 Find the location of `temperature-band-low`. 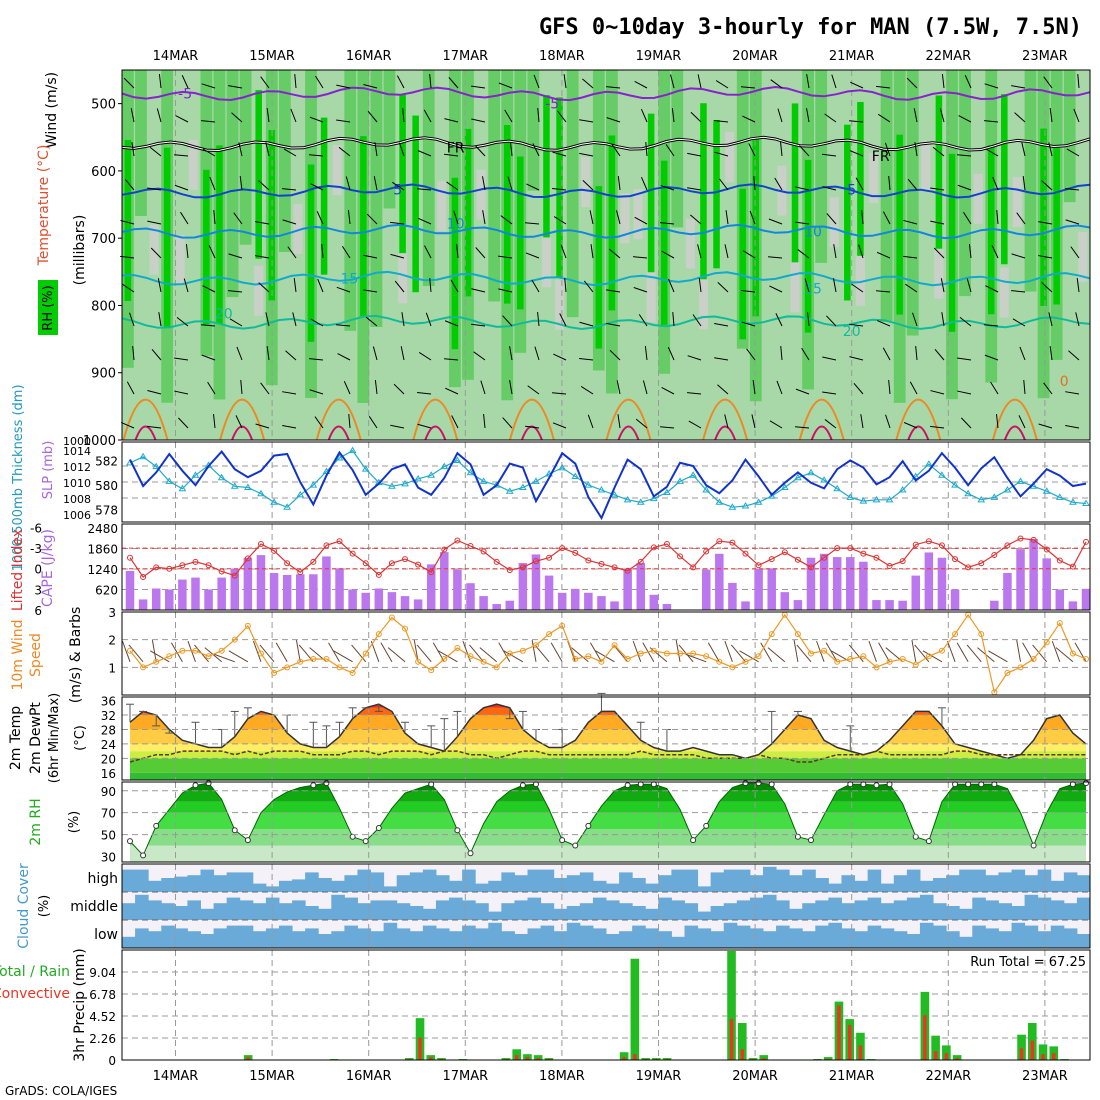

temperature-band-low is located at coordinates (608, 776).